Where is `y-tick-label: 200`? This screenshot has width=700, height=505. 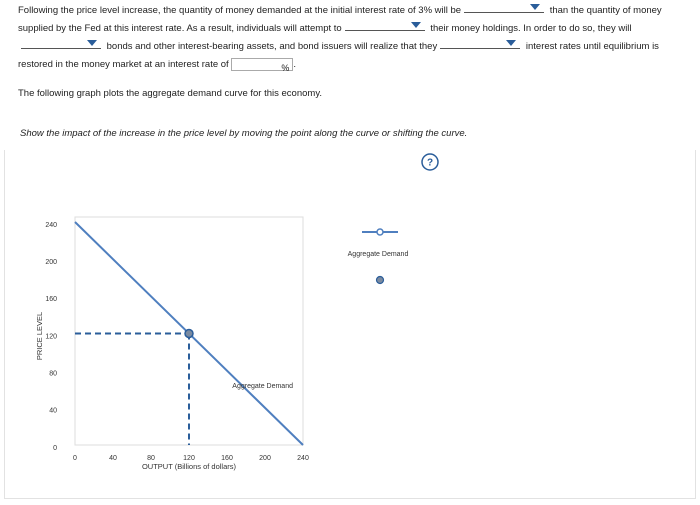
y-tick-label: 200 is located at coordinates (51, 262).